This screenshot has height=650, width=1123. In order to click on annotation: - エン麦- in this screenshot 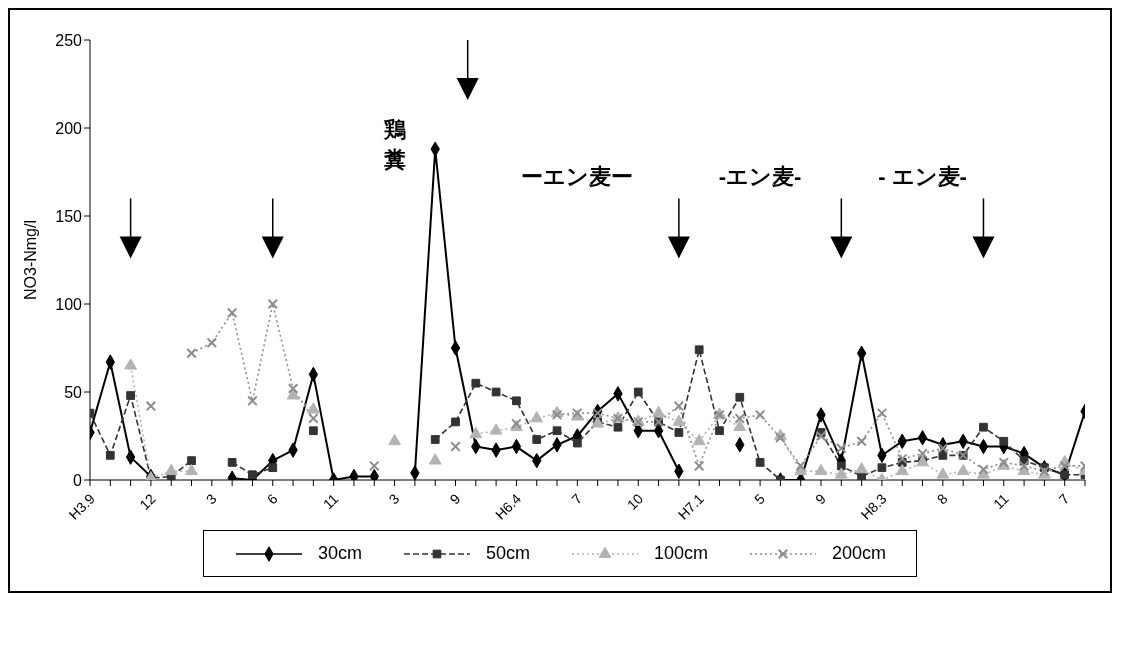, I will do `click(922, 177)`.